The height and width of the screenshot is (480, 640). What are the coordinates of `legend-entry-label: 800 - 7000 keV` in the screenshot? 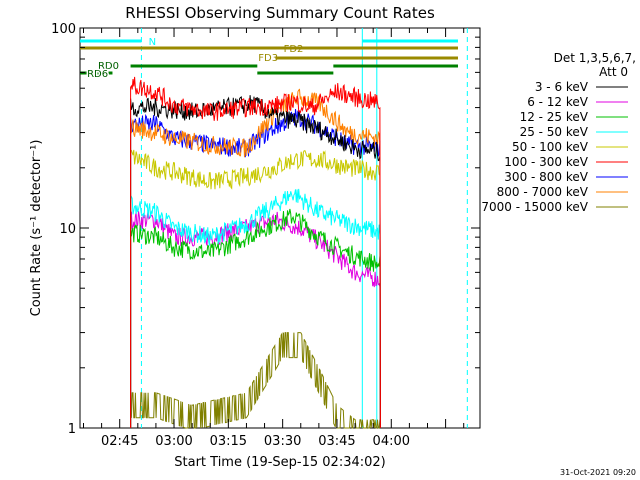 It's located at (543, 192).